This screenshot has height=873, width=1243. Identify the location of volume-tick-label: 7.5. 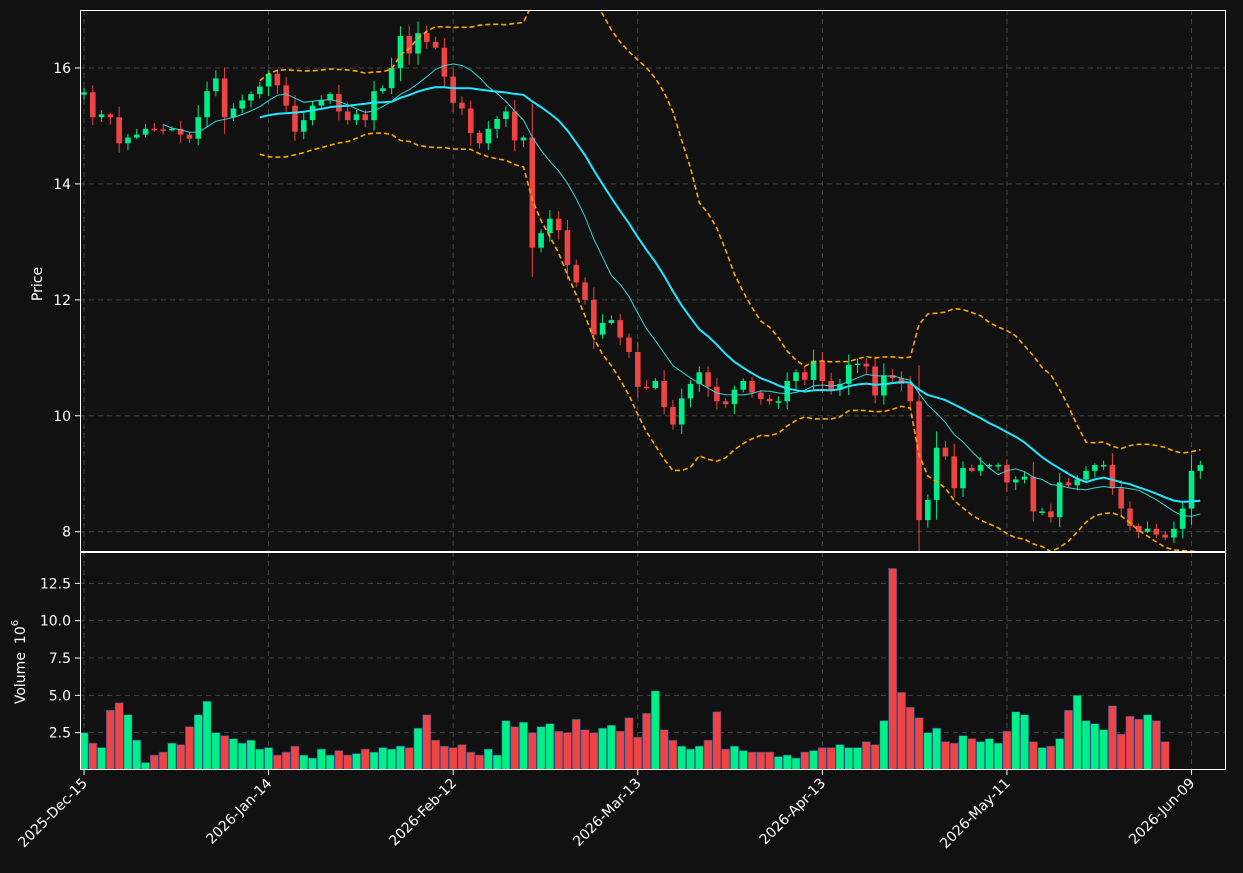
(60, 659).